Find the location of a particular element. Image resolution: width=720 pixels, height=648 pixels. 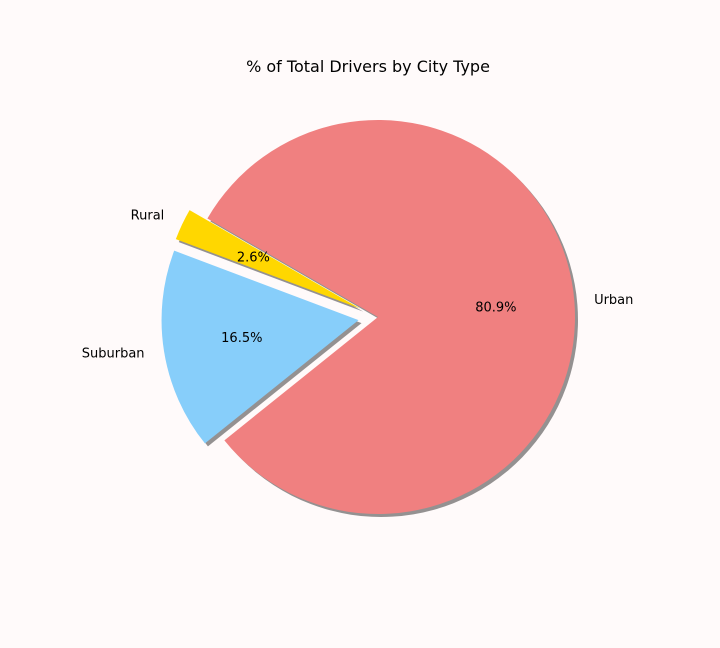

slice-label-urban: Urban is located at coordinates (613, 300).